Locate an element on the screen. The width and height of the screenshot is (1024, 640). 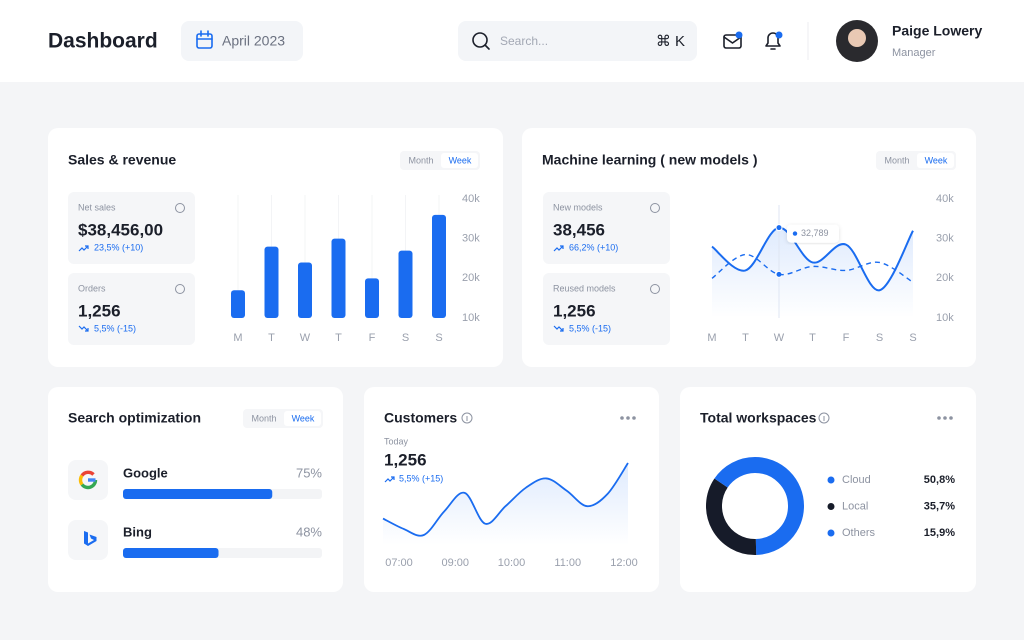
progress-bar is located at coordinates (171, 553).